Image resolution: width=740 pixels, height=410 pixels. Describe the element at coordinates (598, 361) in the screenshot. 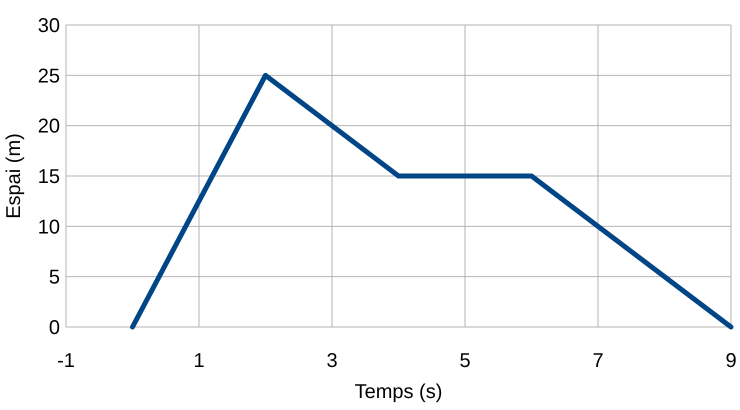

I see `x-tick-label: 7` at that location.